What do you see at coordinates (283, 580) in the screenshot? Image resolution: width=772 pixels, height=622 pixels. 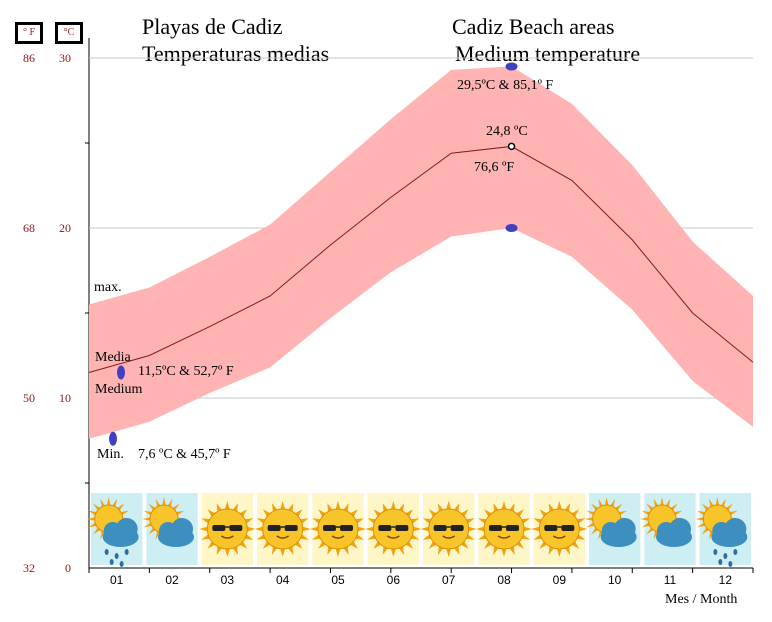 I see `x-tick-04: 04` at bounding box center [283, 580].